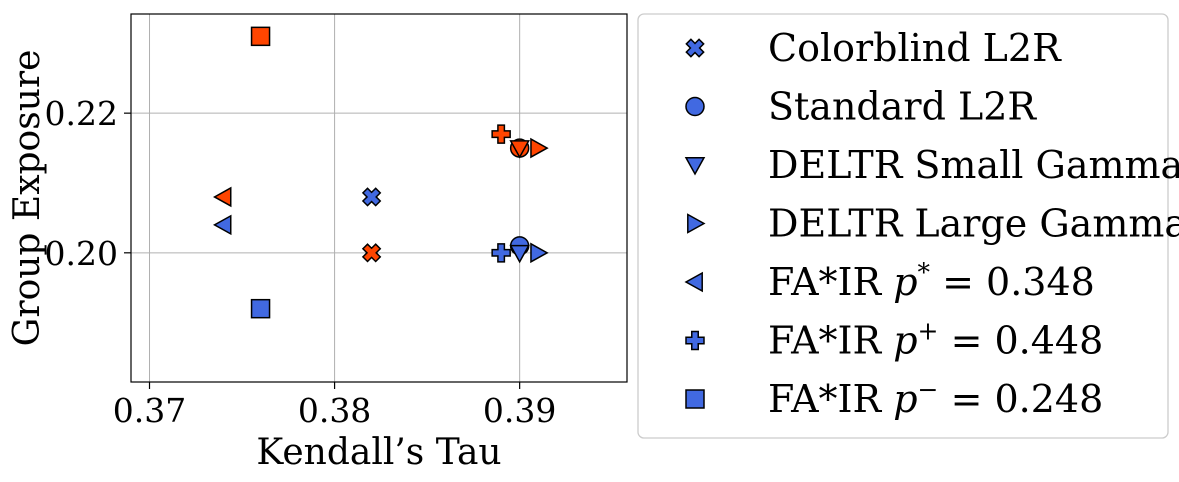 Image resolution: width=1179 pixels, height=482 pixels. I want to click on legend-entry-label: FA*IR p− = 0.248, so click(935, 398).